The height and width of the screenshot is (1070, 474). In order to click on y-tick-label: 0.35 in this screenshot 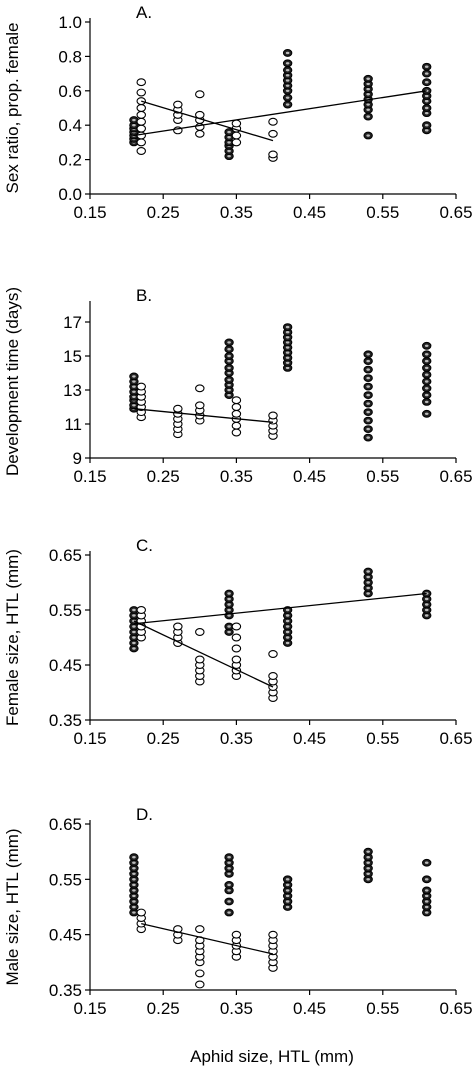, I will do `click(65, 720)`.